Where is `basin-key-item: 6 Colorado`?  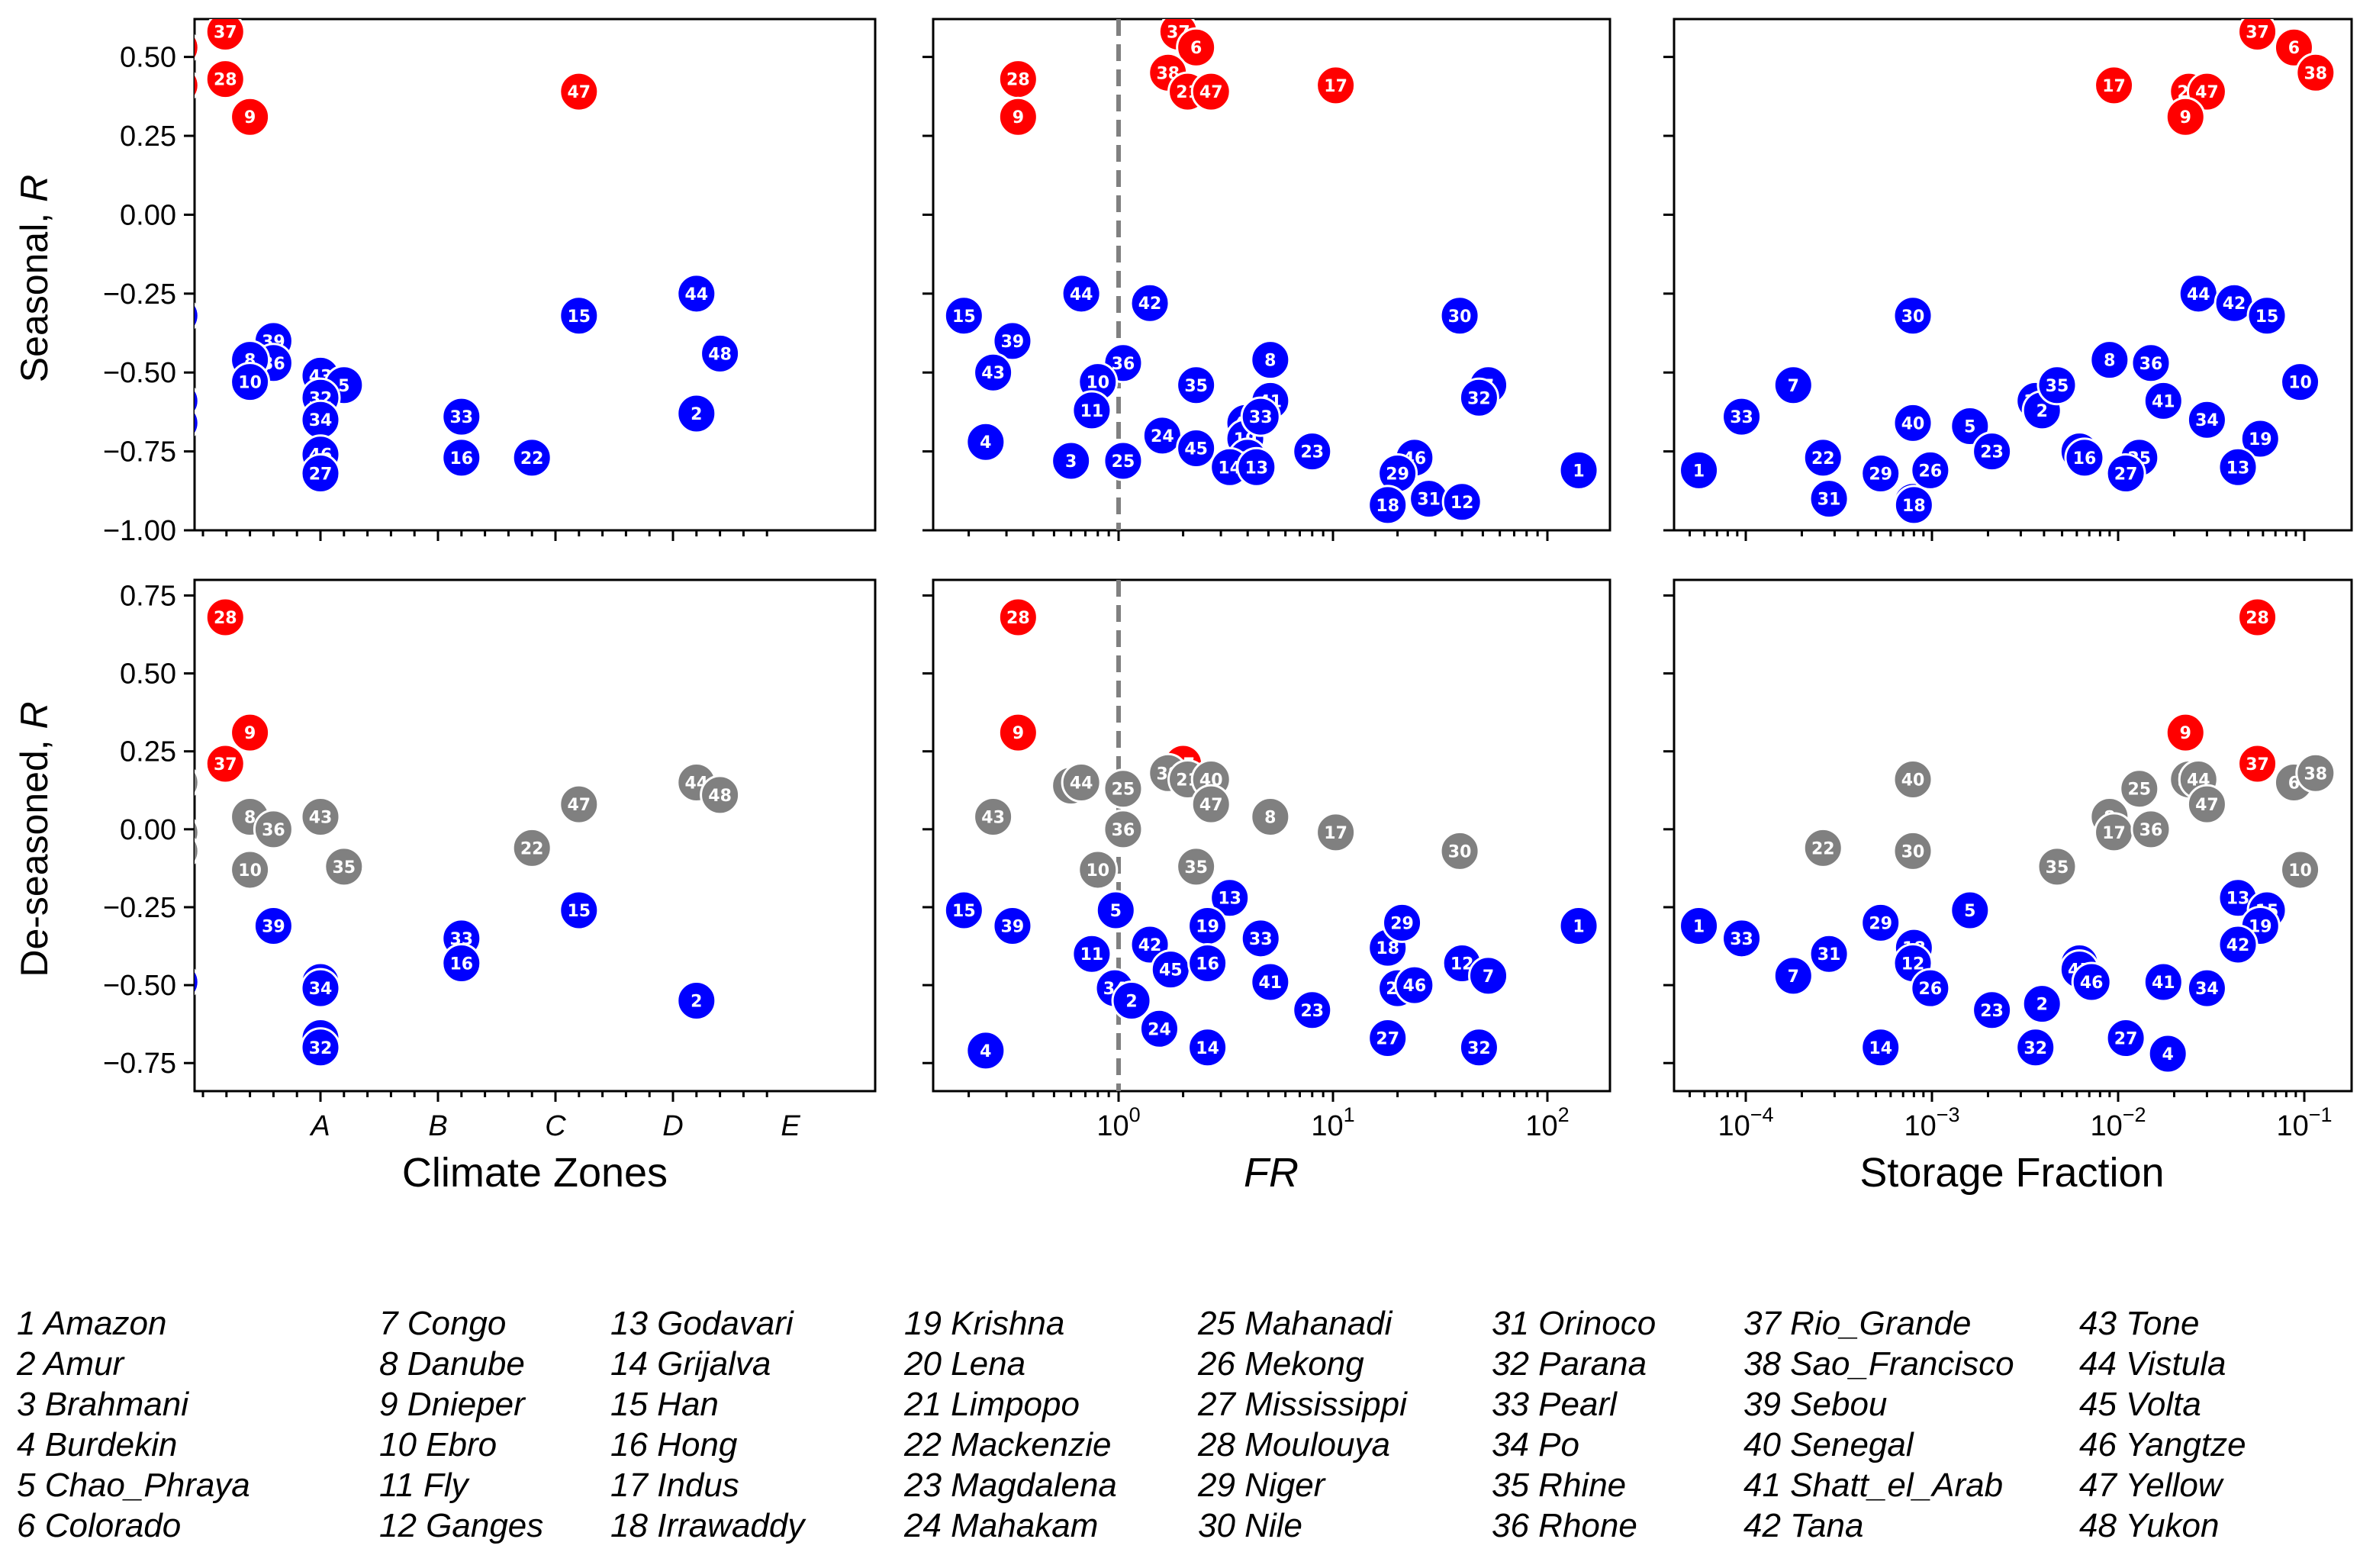
basin-key-item: 6 Colorado is located at coordinates (99, 1525).